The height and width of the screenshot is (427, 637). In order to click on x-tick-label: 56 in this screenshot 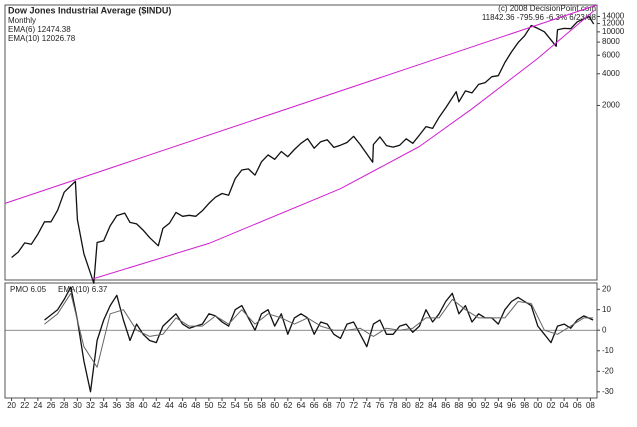, I will do `click(248, 405)`.